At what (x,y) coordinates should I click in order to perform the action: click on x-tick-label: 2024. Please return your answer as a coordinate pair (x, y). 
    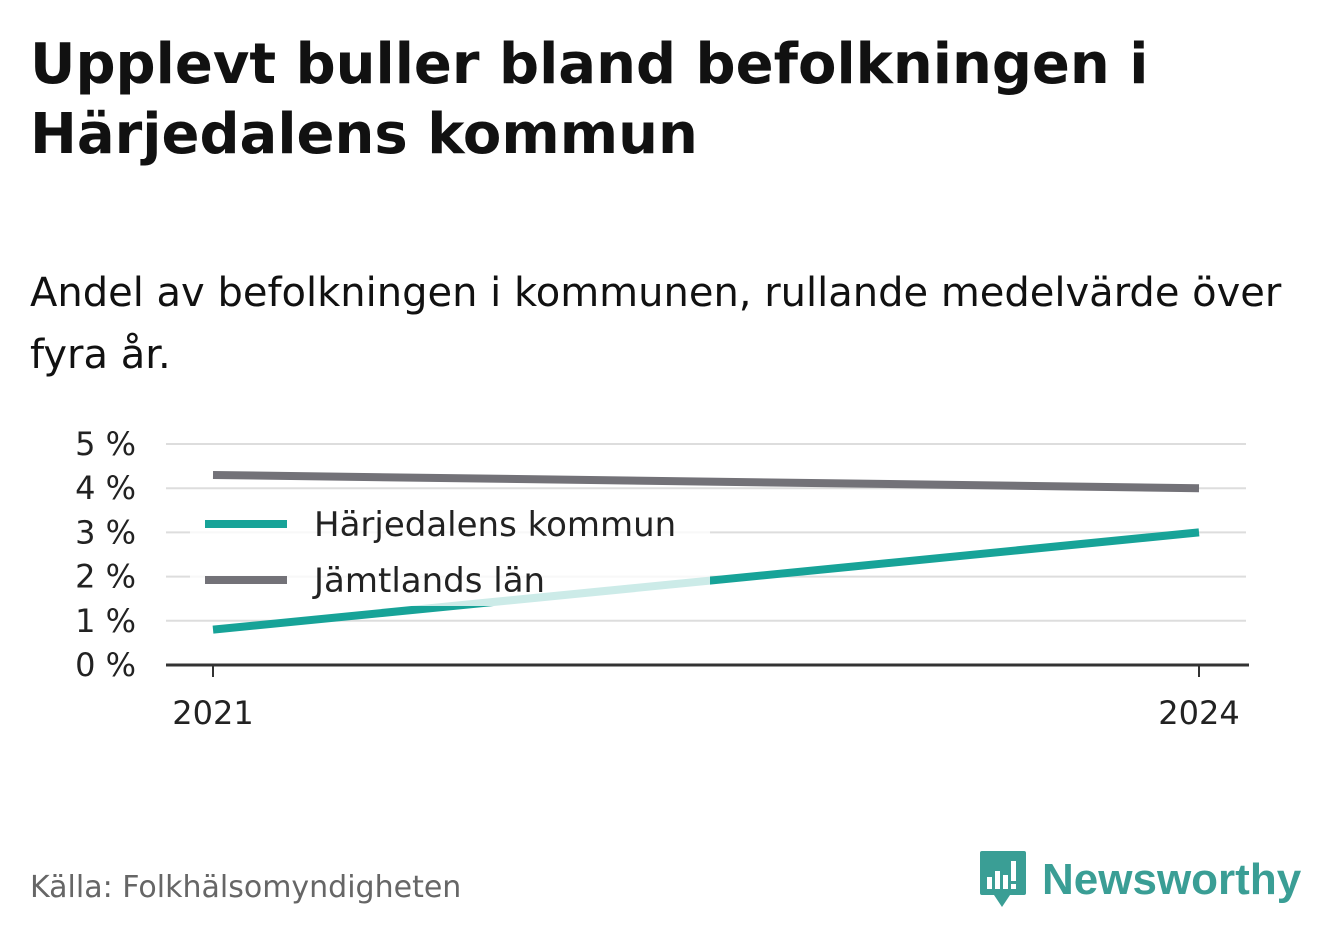
    Looking at the image, I should click on (1198, 713).